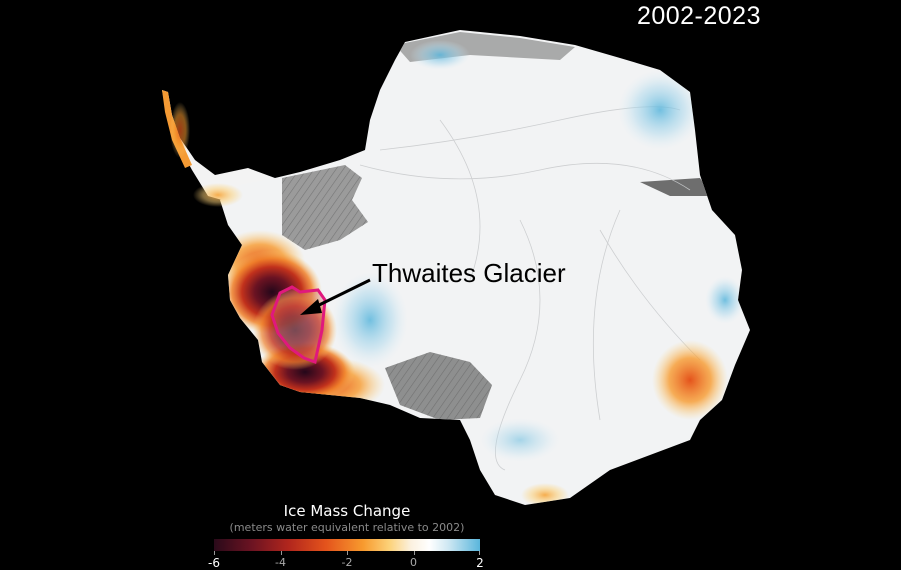 This screenshot has width=901, height=570. I want to click on thwaites-glacier-label: Thwaites Glacier, so click(469, 273).